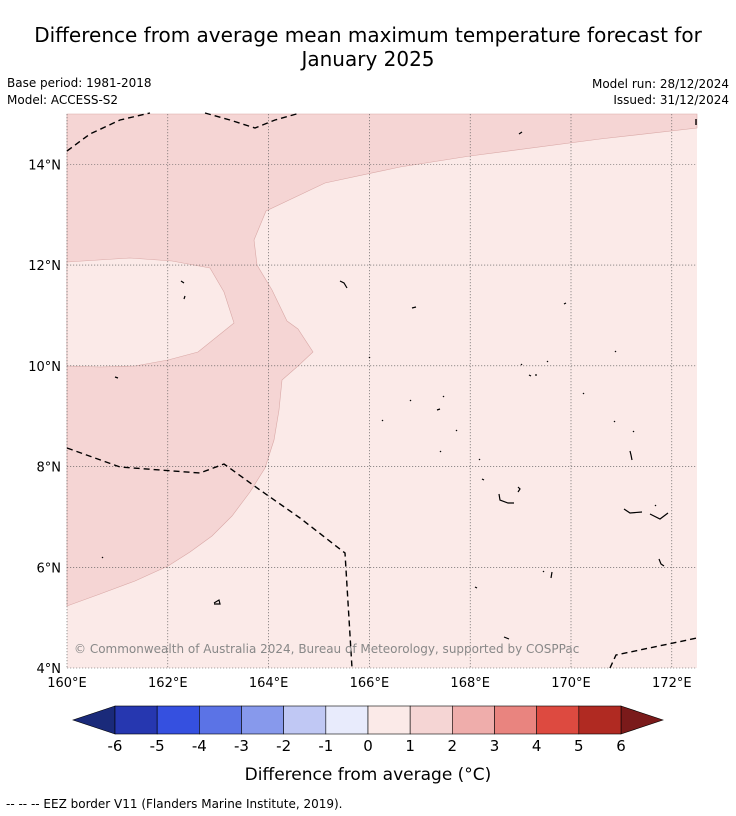 The height and width of the screenshot is (816, 736). Describe the element at coordinates (44, 165) in the screenshot. I see `lat-tick-label: 14°N` at that location.